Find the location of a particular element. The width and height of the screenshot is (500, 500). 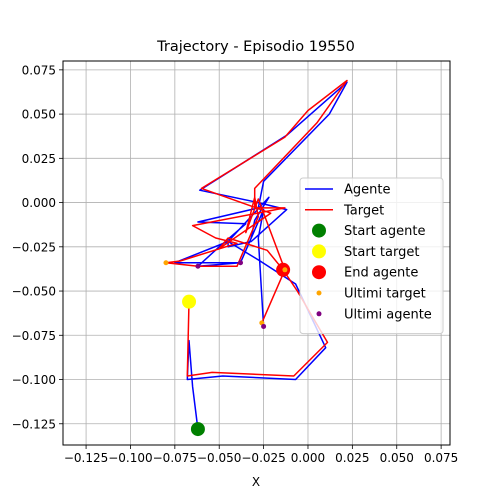

x-tick-label: 0.075 is located at coordinates (441, 458).